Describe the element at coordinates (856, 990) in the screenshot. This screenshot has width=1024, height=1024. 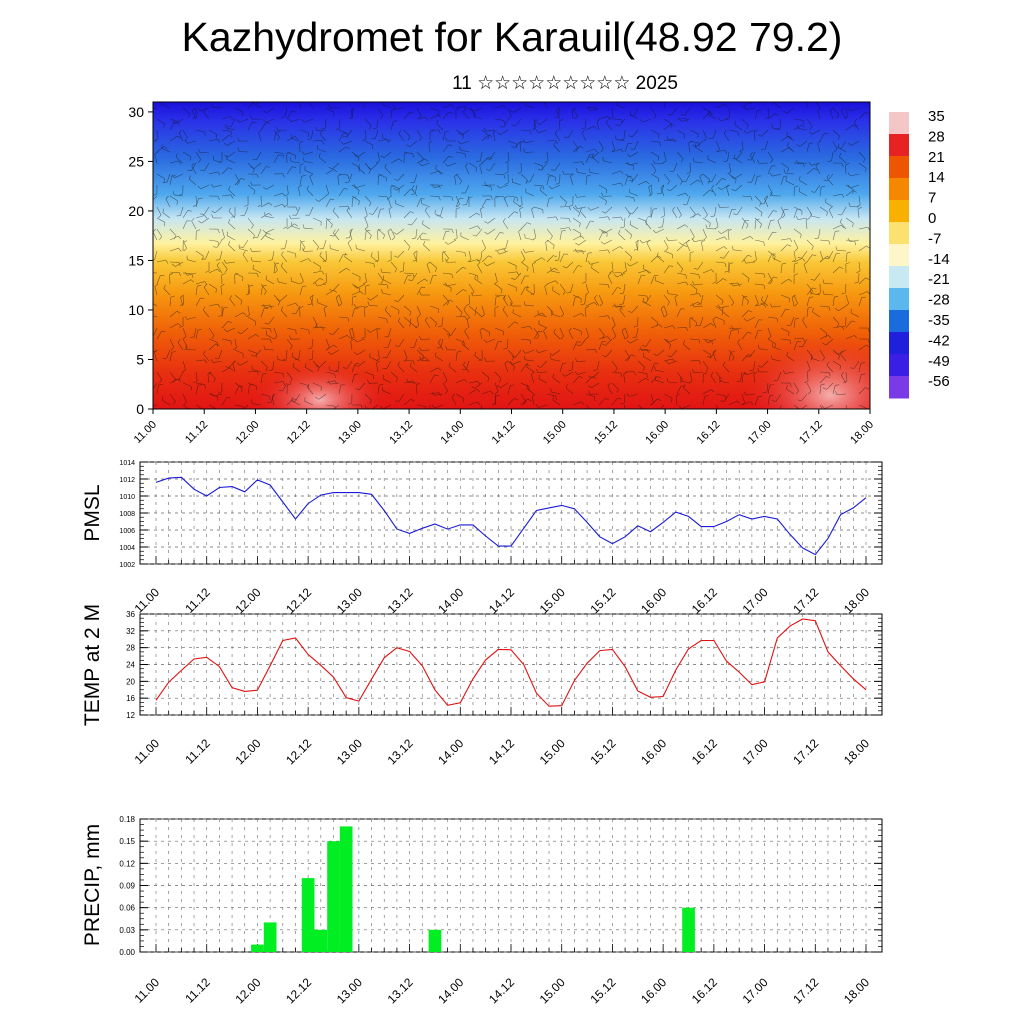
I see `precip-xtick-label: 18.00` at that location.